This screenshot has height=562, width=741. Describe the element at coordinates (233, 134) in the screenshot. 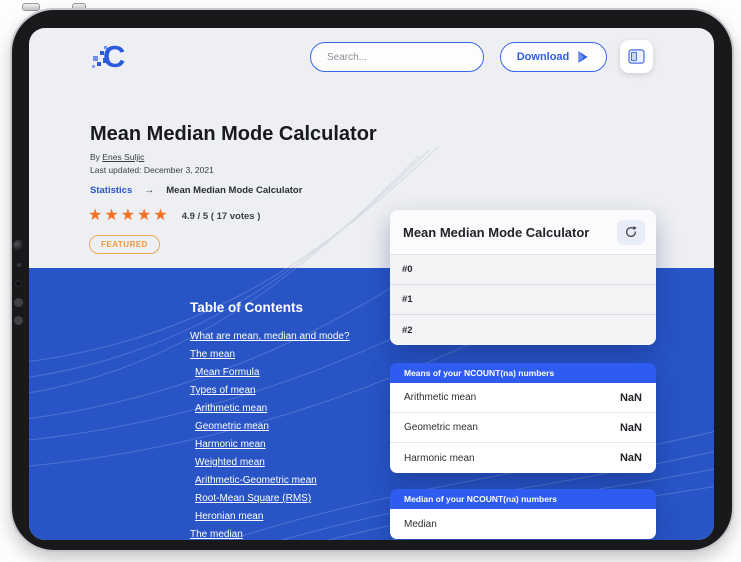

I see `page-title: Mean Median Mode Calculator` at that location.